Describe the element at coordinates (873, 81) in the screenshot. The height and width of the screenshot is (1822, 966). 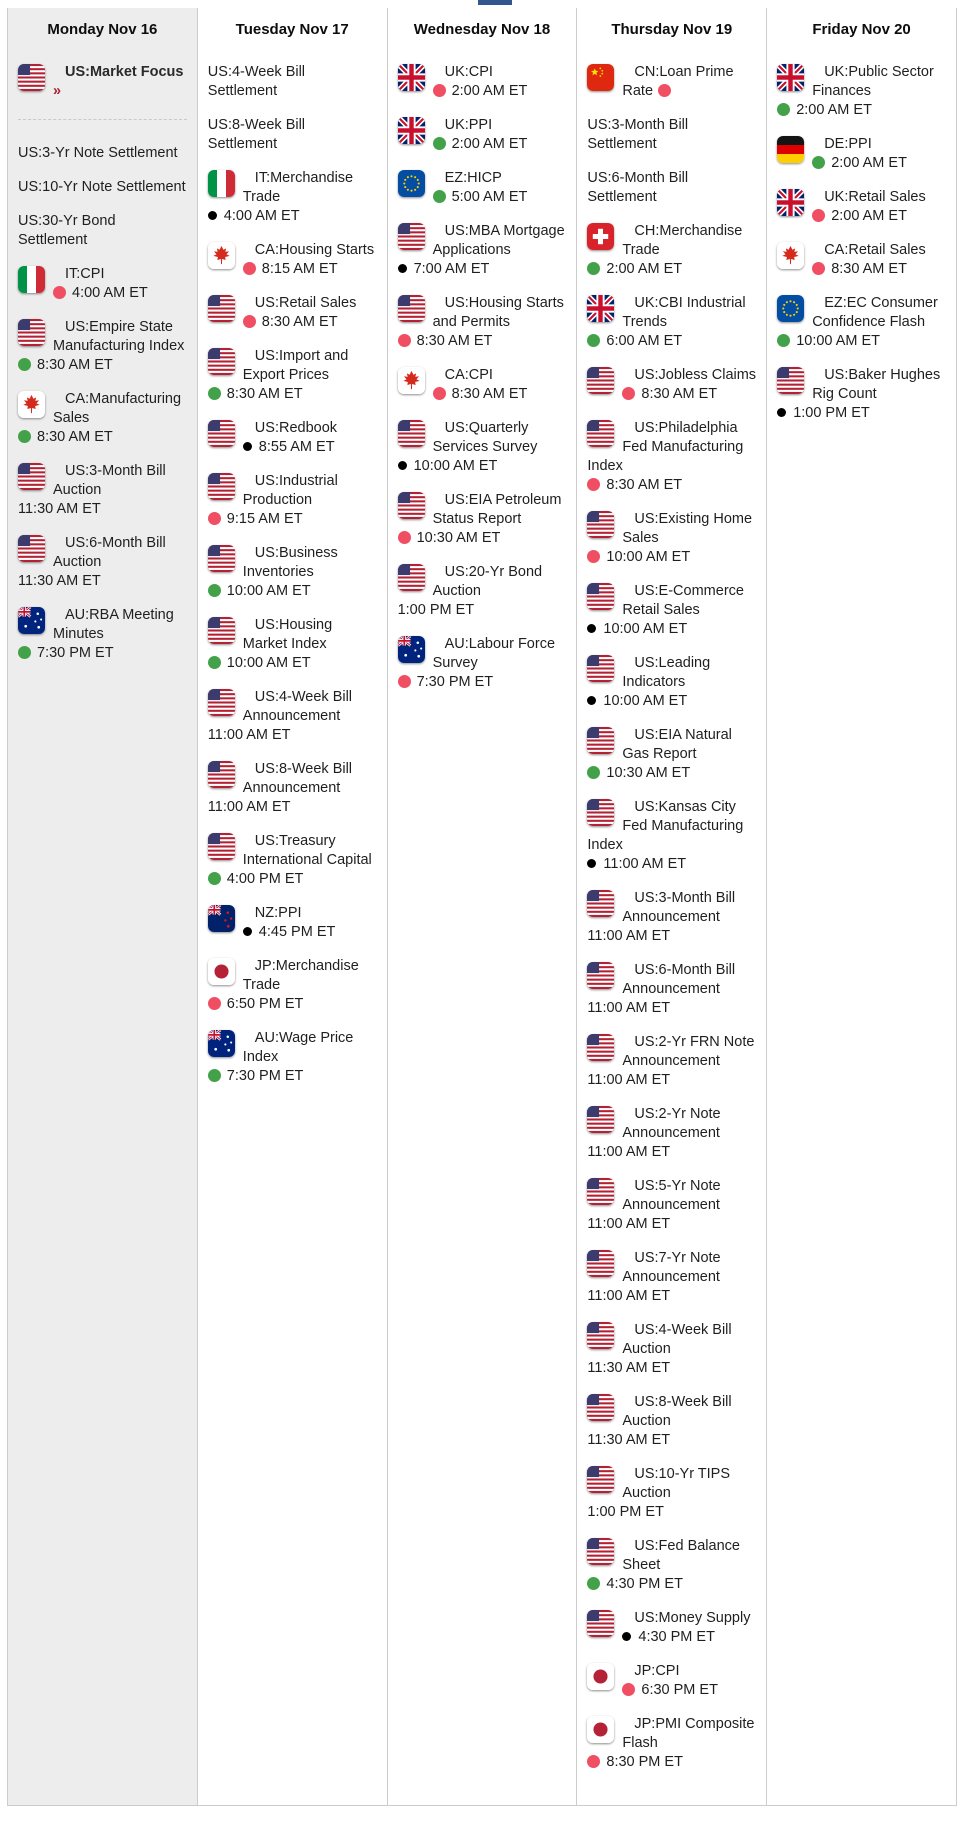
I see `event-name: UK:Public Sector Finances` at that location.